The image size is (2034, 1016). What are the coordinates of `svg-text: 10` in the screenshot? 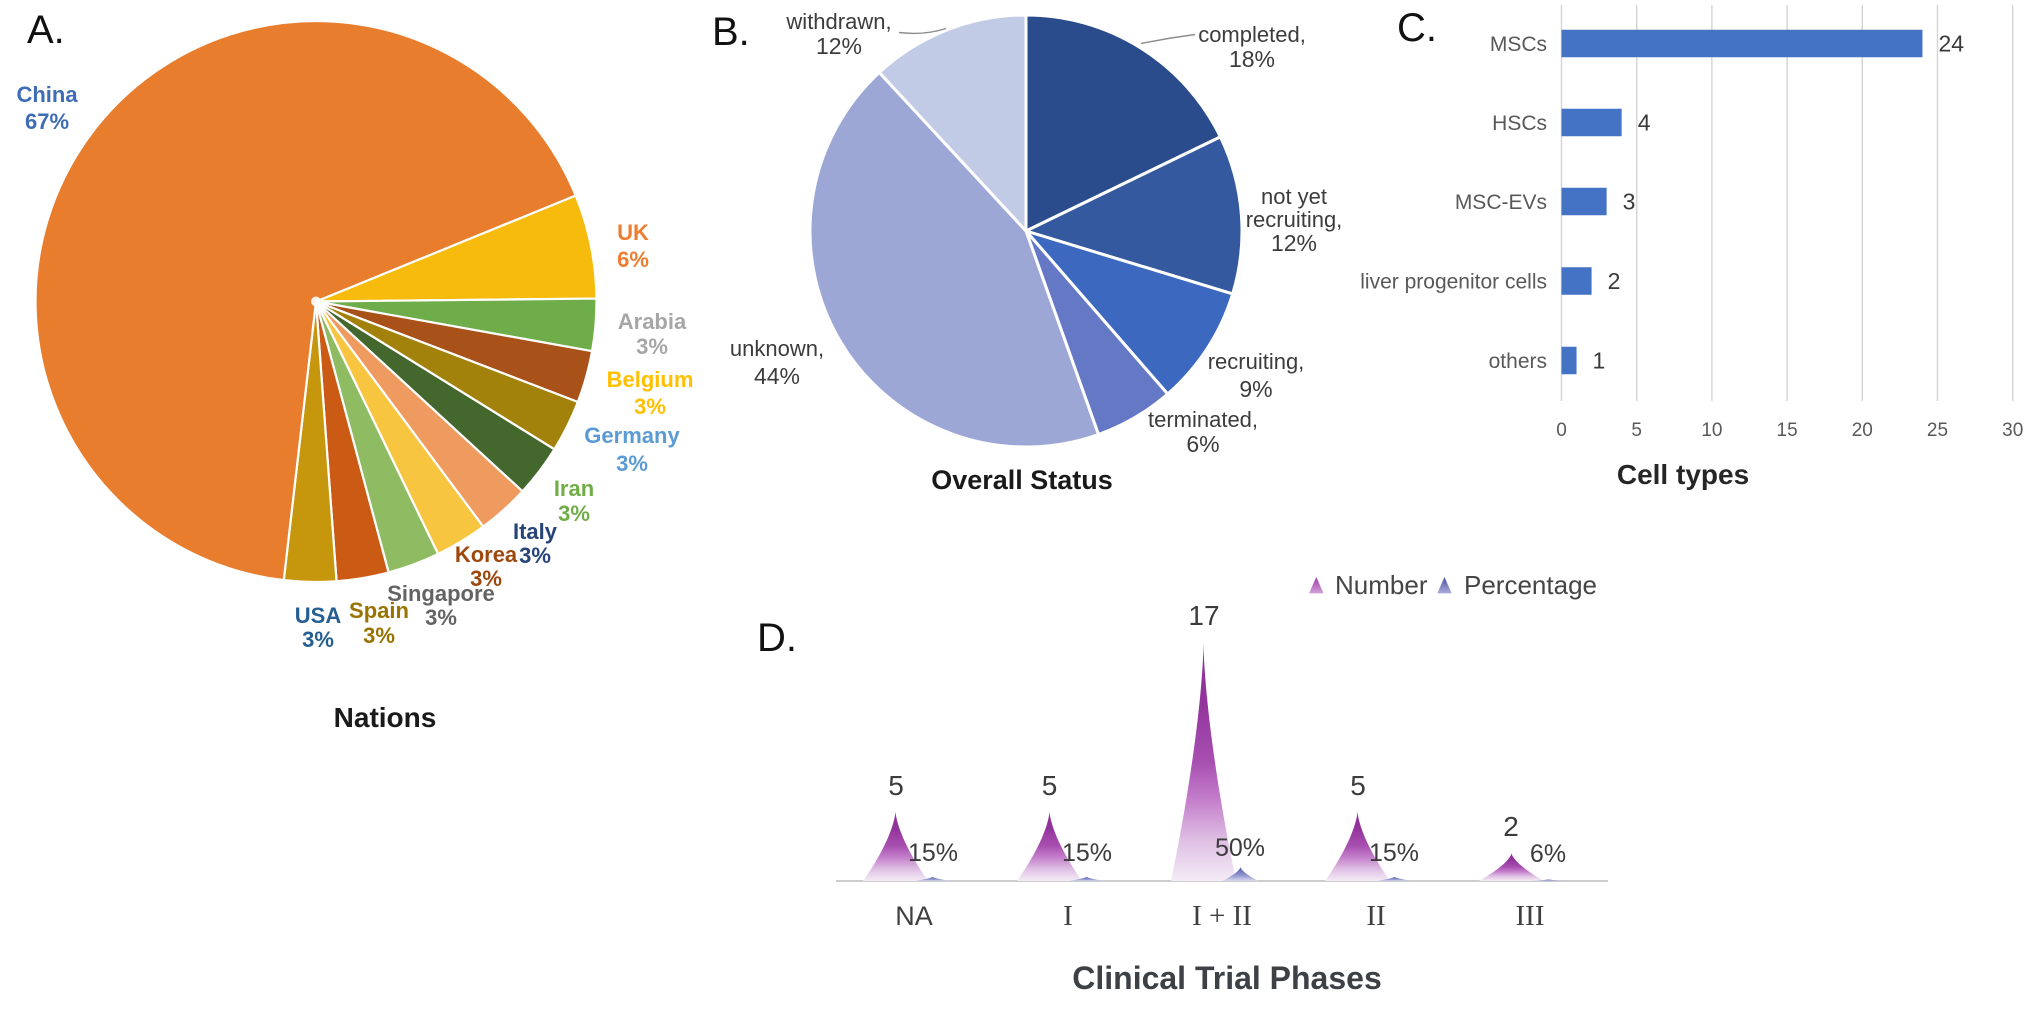 It's located at (1711, 430).